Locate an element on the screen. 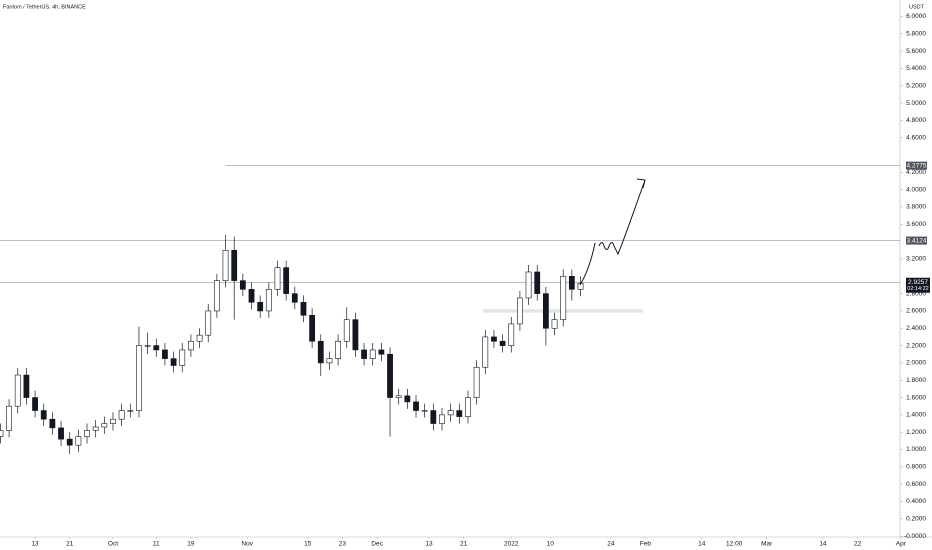 This screenshot has height=550, width=932. y-tick-label: 0.8000 is located at coordinates (916, 467).